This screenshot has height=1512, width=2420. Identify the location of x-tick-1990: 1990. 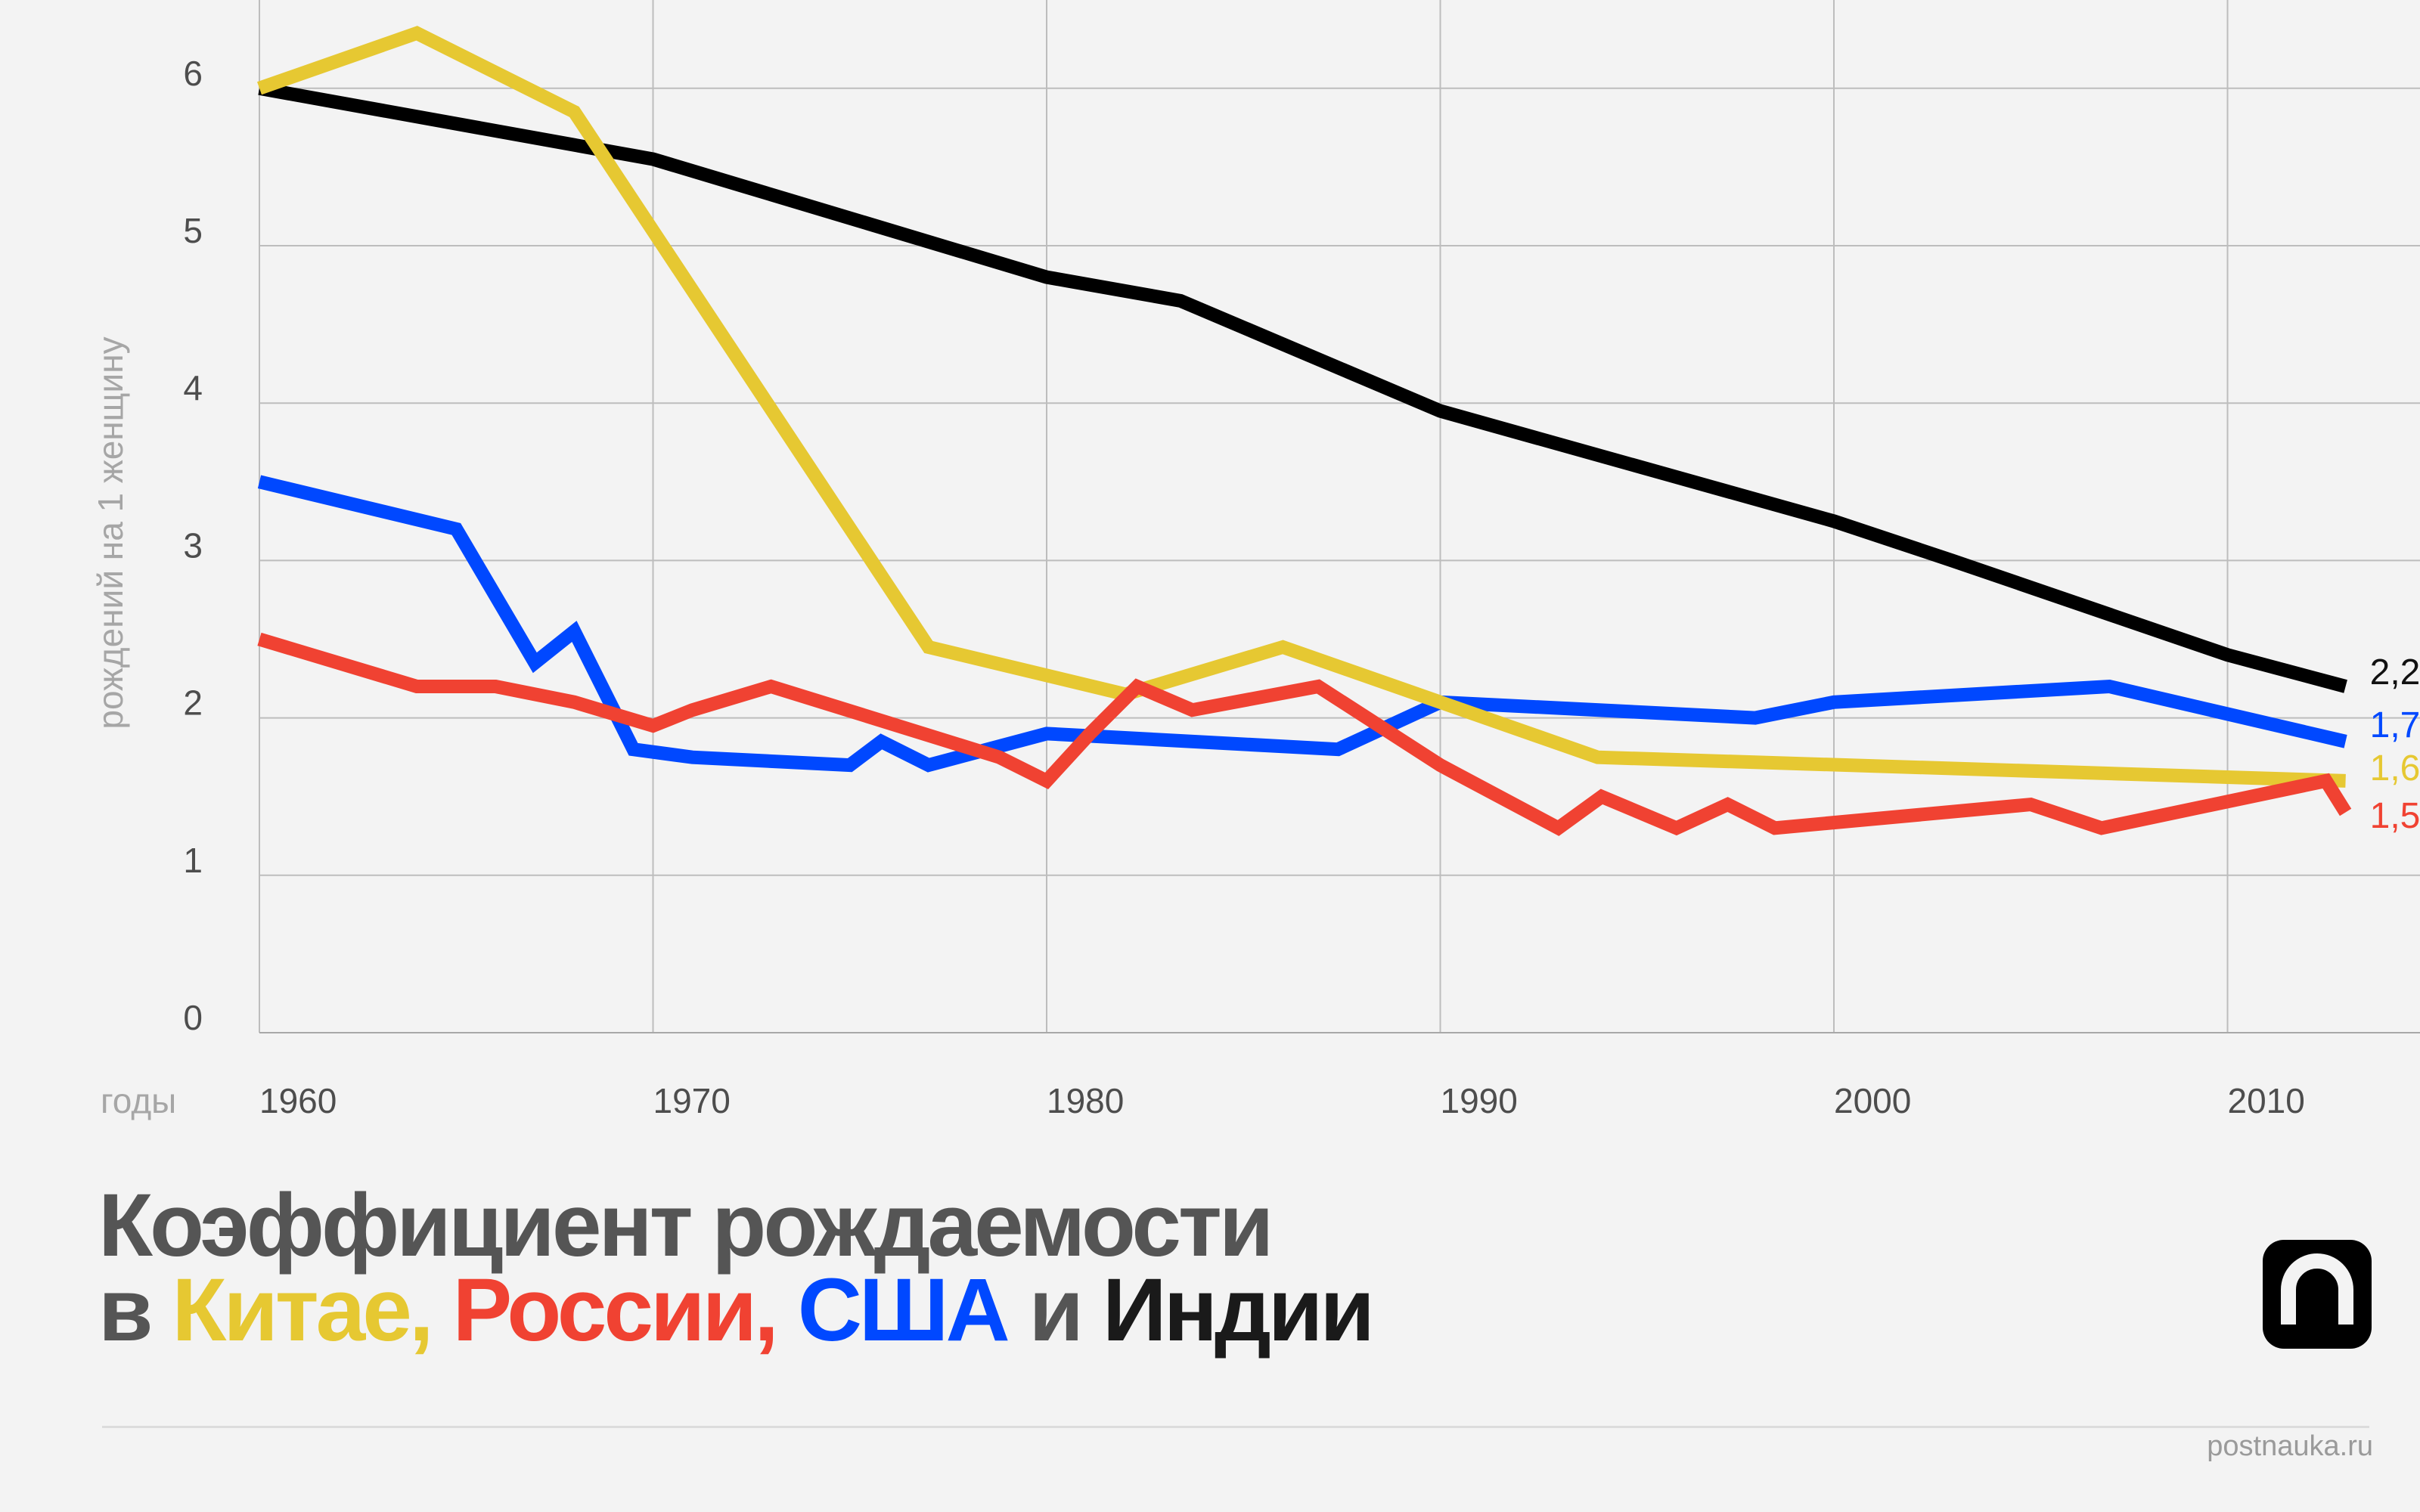
(1479, 1100).